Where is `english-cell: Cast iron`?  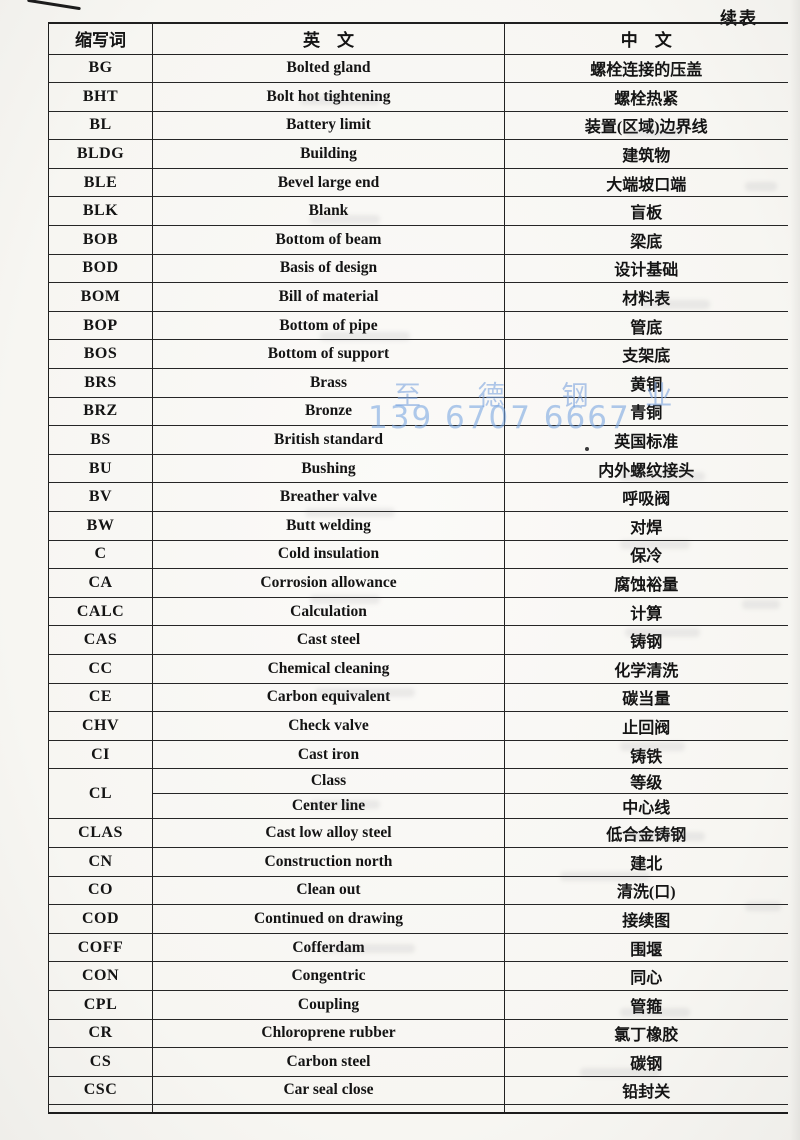 english-cell: Cast iron is located at coordinates (328, 755).